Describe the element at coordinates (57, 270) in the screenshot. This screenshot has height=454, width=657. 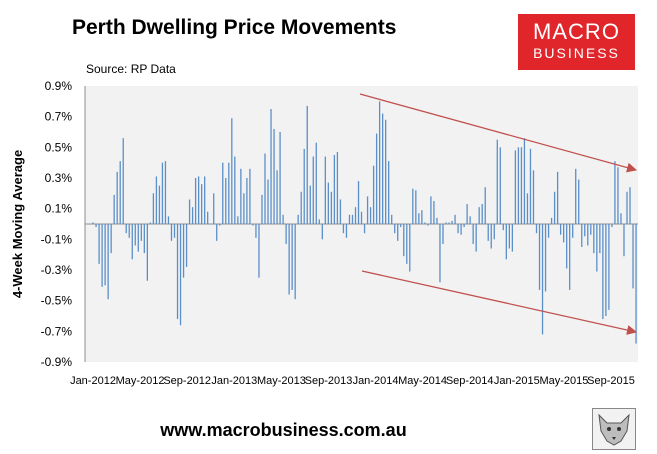
I see `y-tick-label: -0.3%` at that location.